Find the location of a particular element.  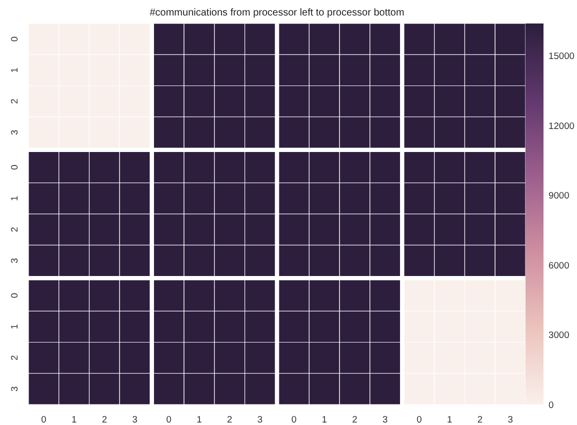

color-bar-label: 0 is located at coordinates (551, 405).